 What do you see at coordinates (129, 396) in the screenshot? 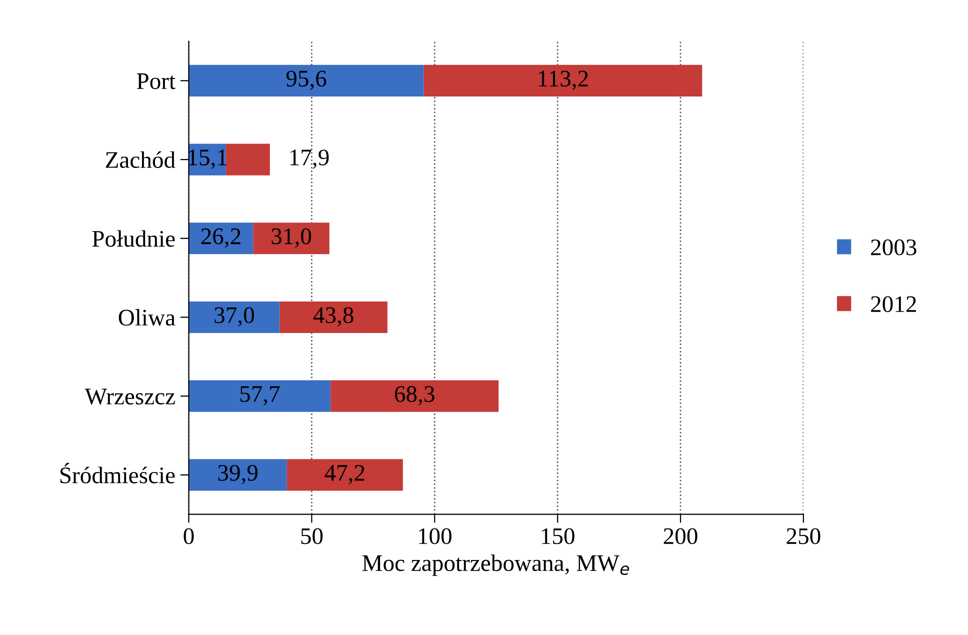
I see `y-tick-label: Wrzeszcz` at bounding box center [129, 396].